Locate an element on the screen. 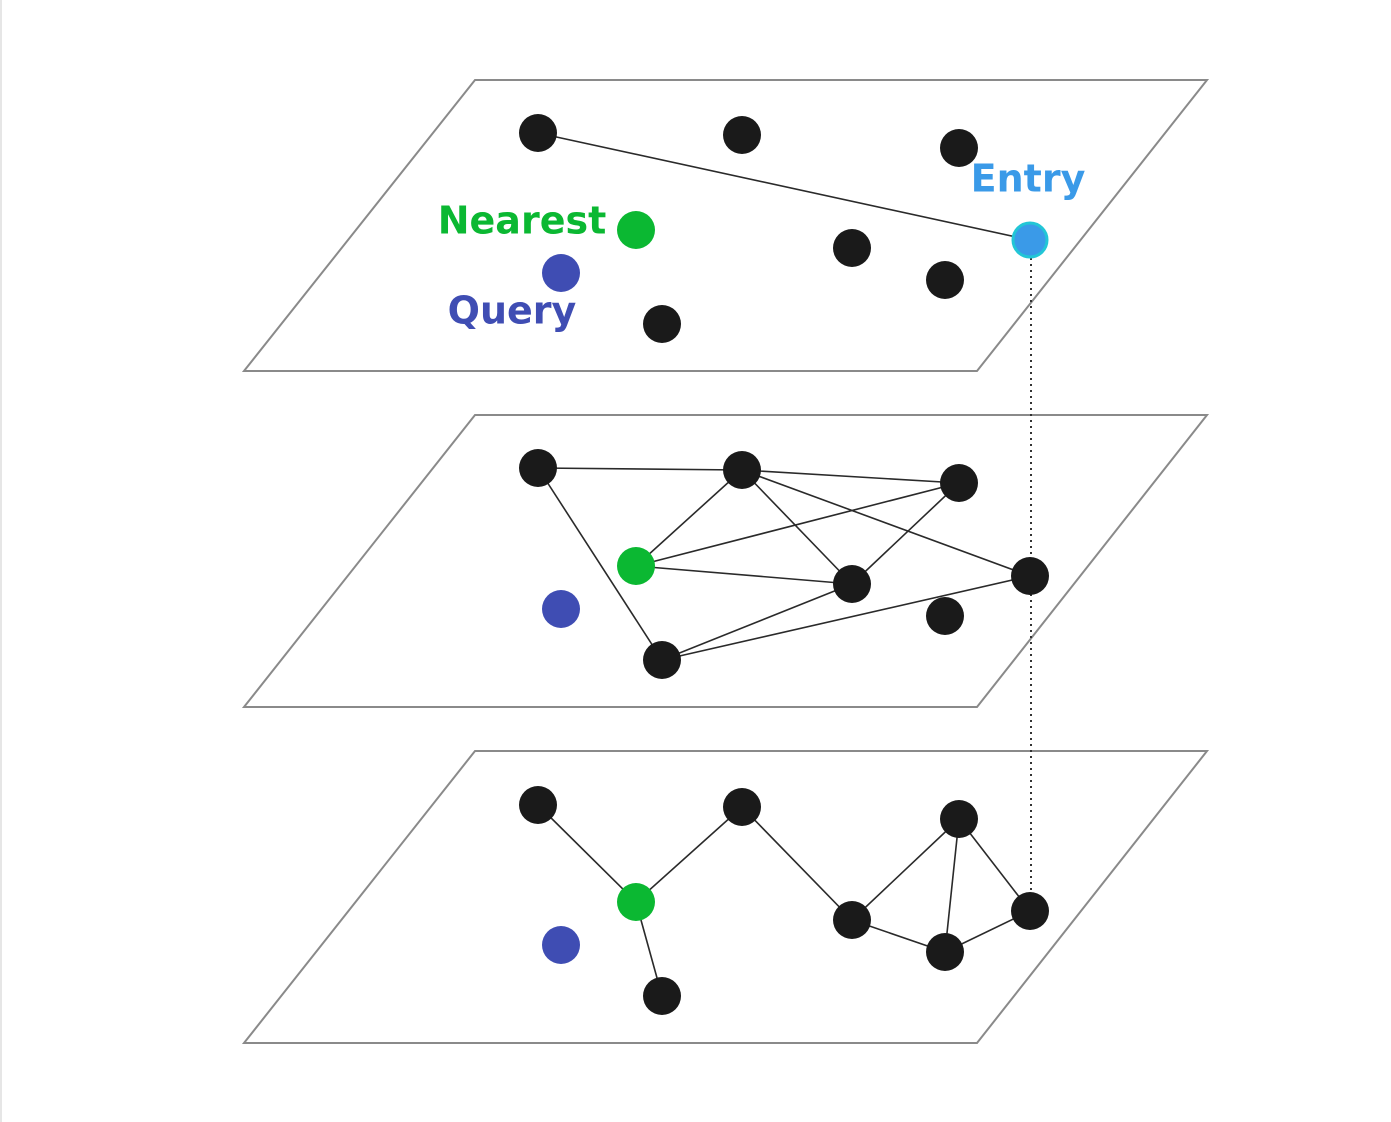 This screenshot has width=1391, height=1122. top-layer: Entry Nearest Query is located at coordinates (762, 228).